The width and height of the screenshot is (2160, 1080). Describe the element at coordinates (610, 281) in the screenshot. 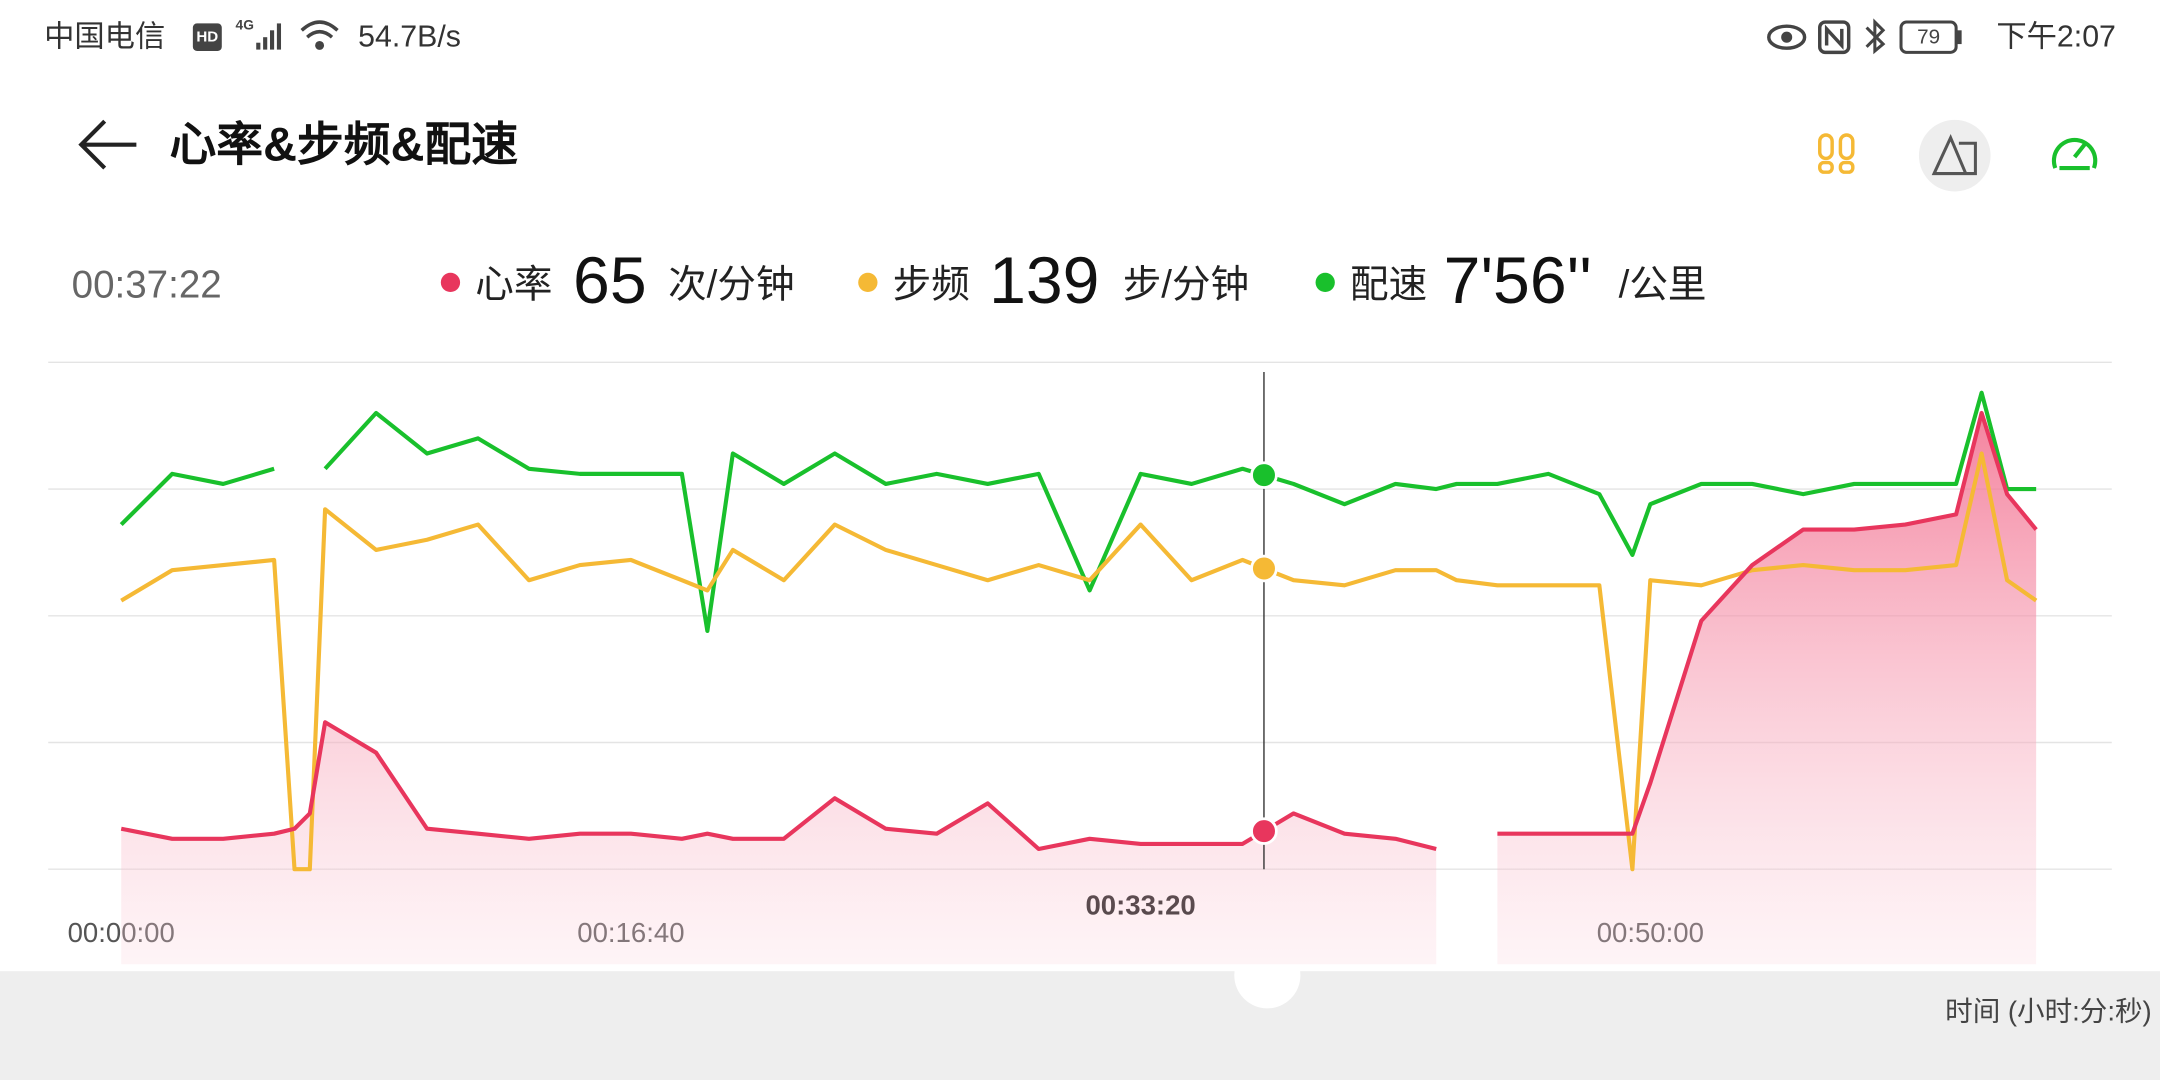

I see `heart-rate-value: 65` at that location.